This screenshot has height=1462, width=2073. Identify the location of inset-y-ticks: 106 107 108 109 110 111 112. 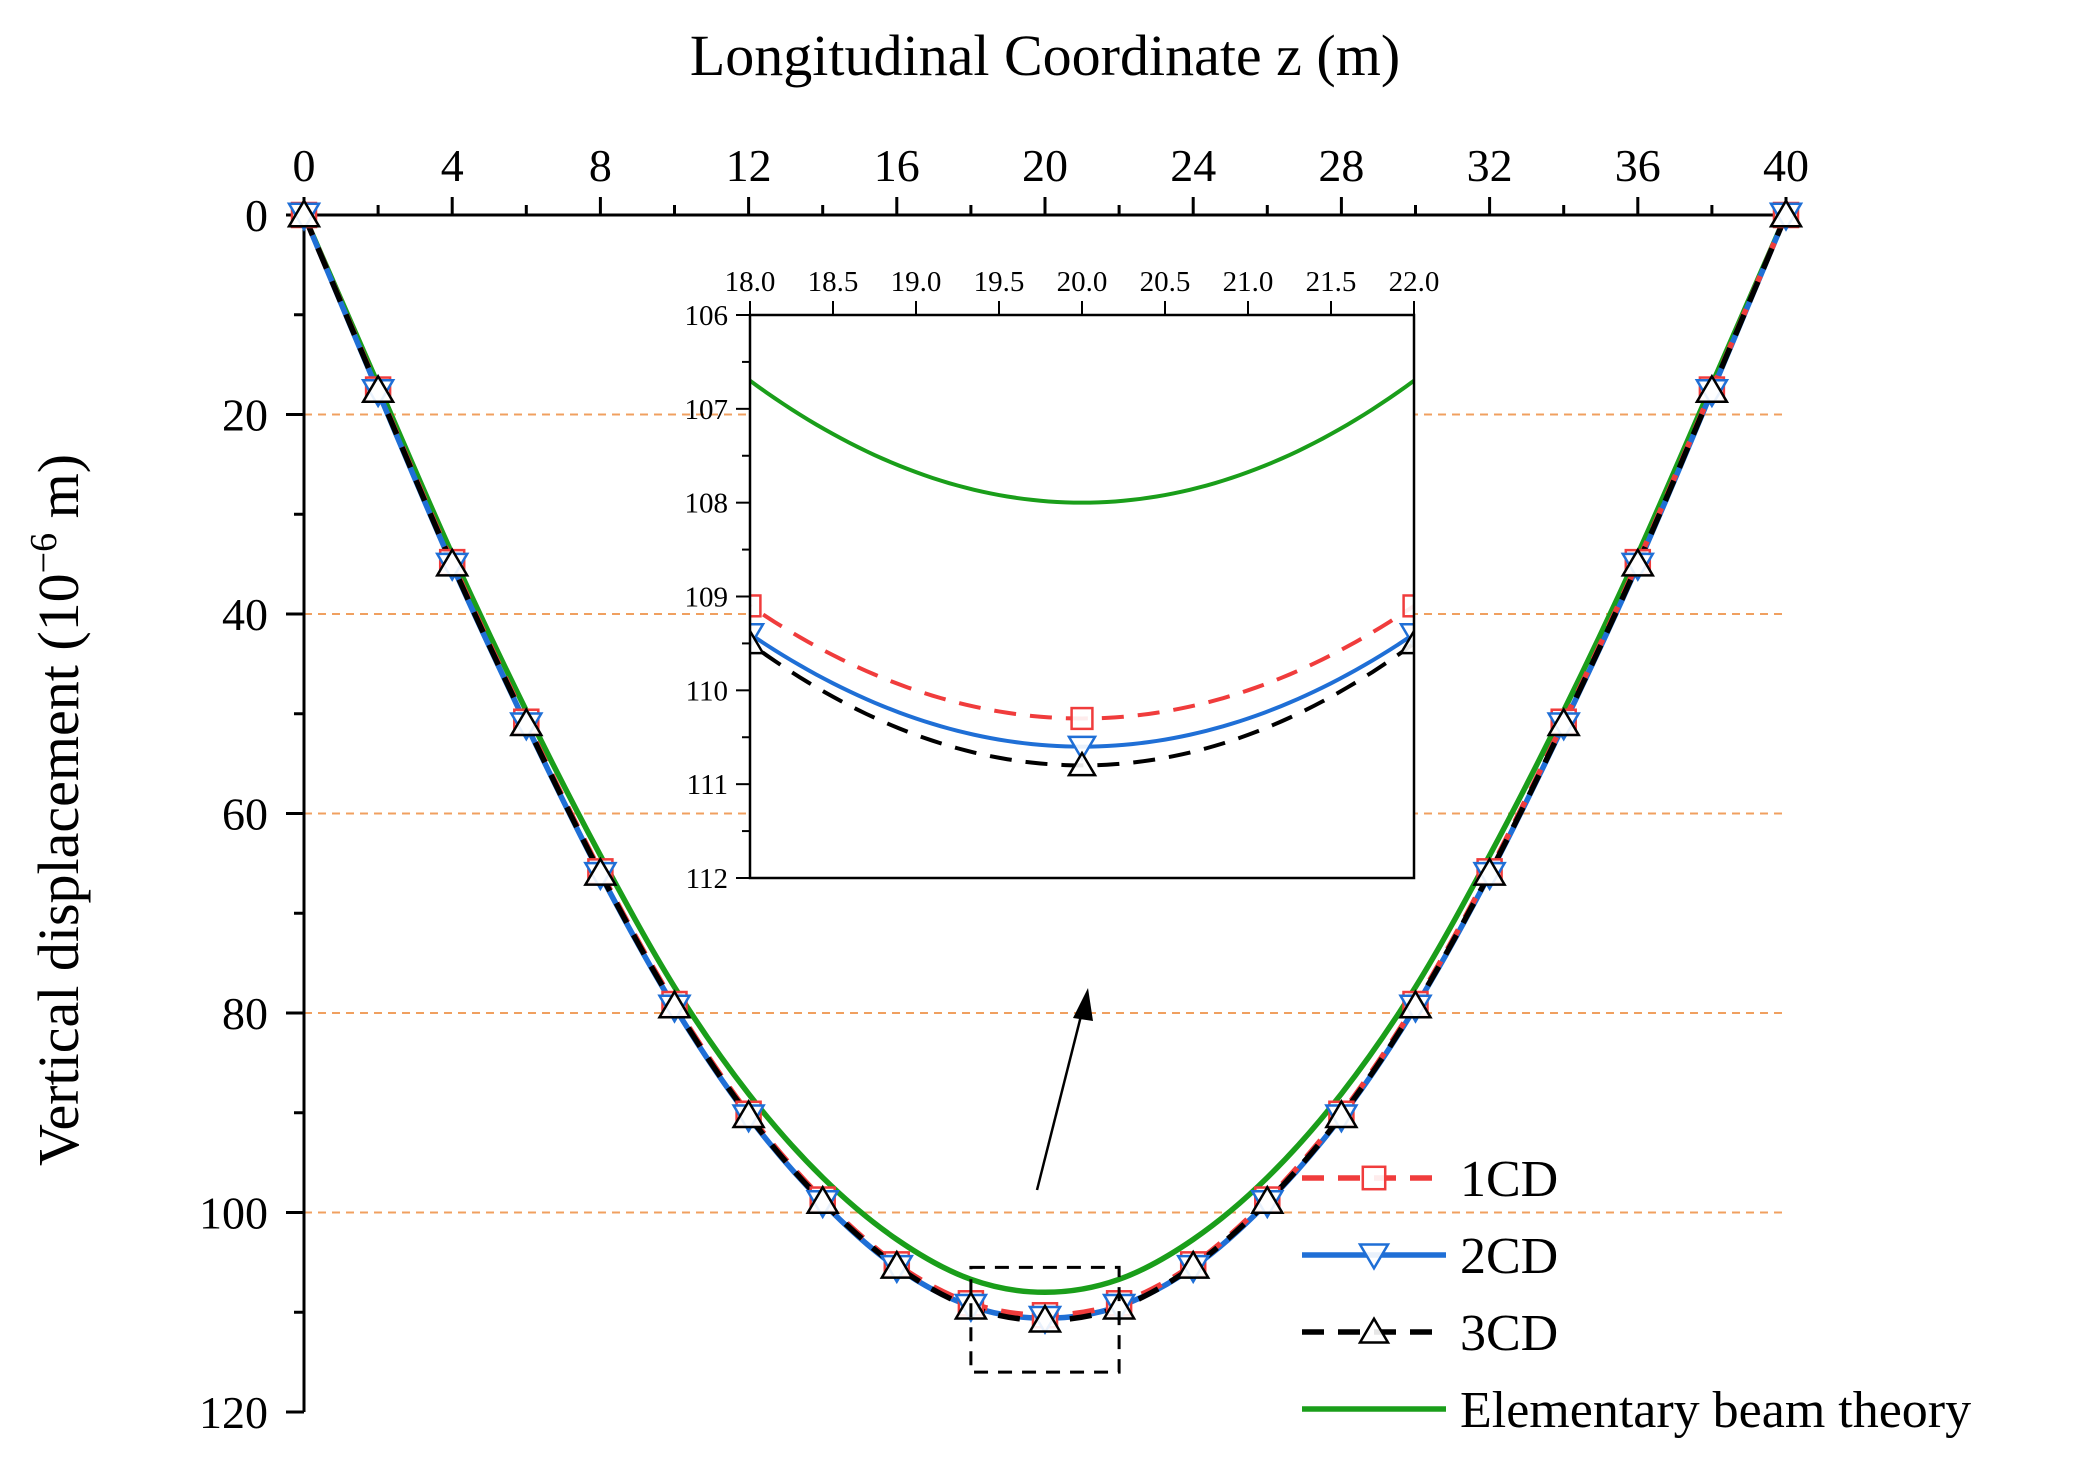
(717, 597).